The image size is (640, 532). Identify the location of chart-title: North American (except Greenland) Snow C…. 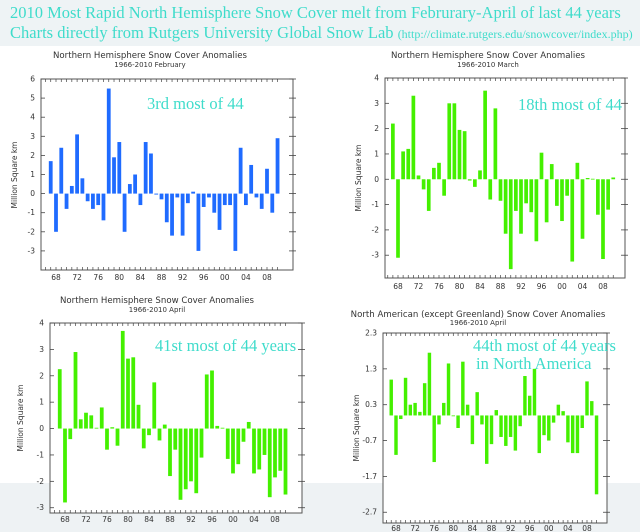
(478, 315).